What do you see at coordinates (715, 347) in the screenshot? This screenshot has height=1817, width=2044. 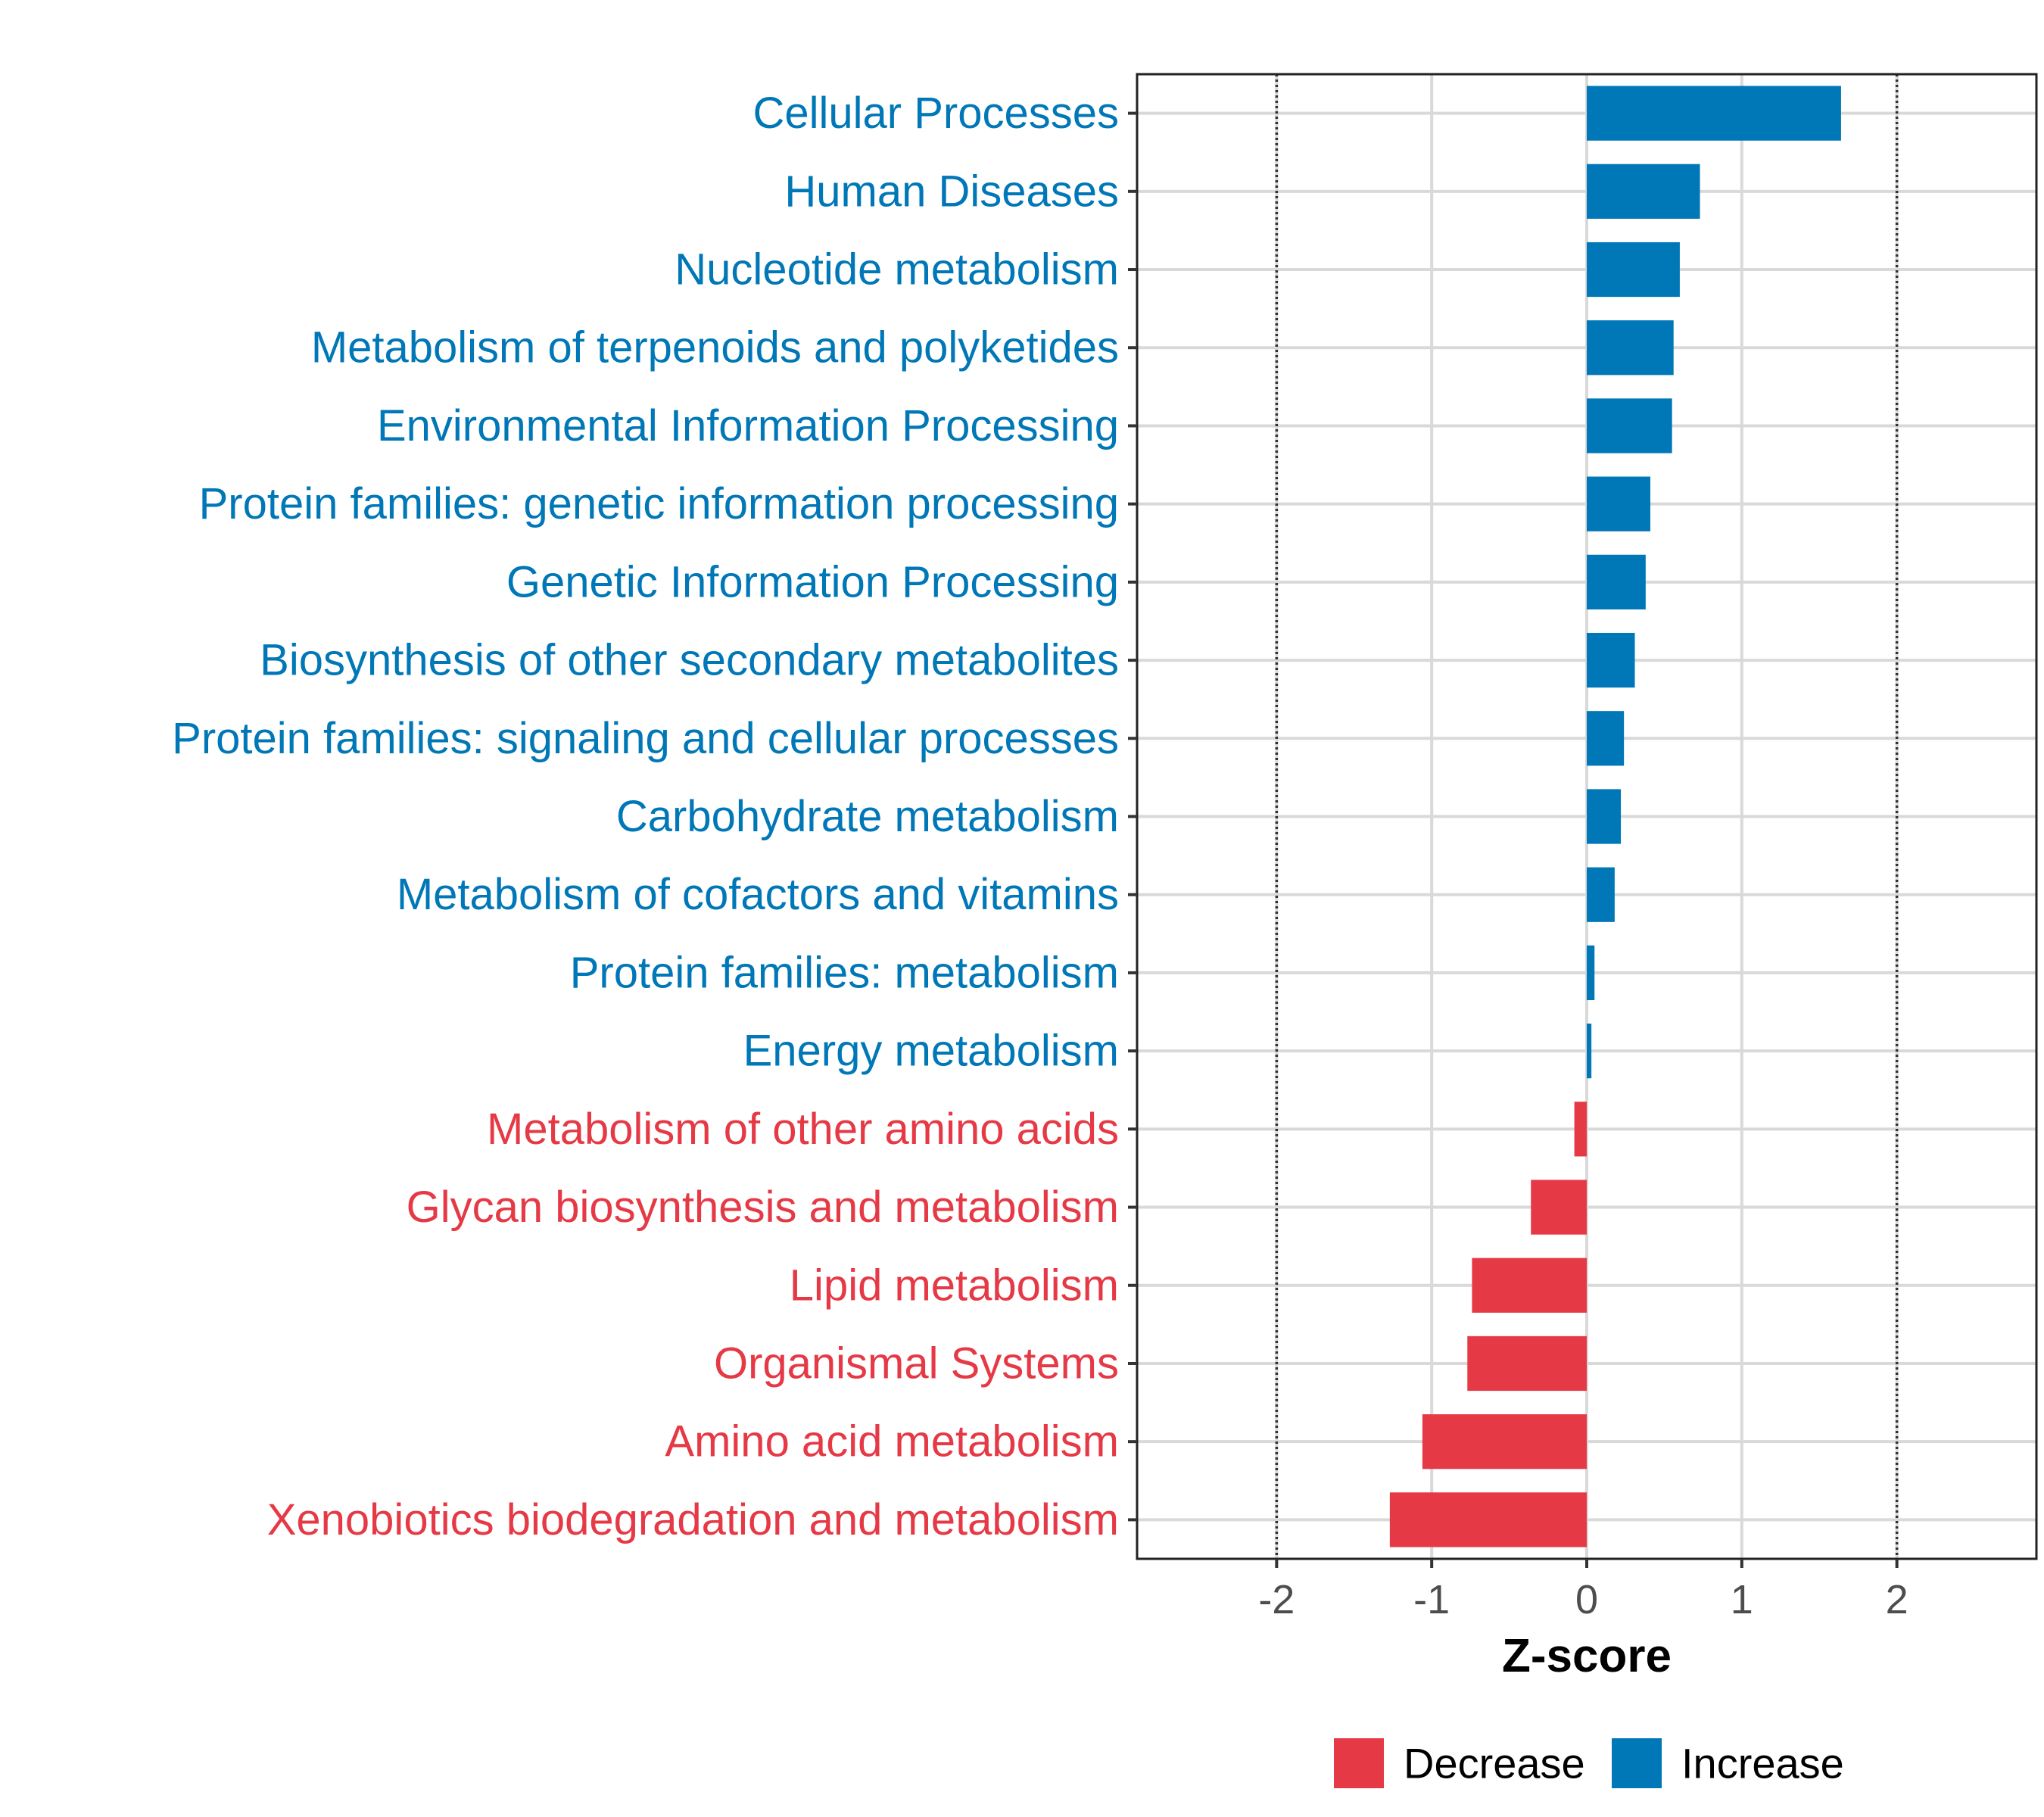 I see `y-tick-label: Metabolism of terpenoids and polyketides` at bounding box center [715, 347].